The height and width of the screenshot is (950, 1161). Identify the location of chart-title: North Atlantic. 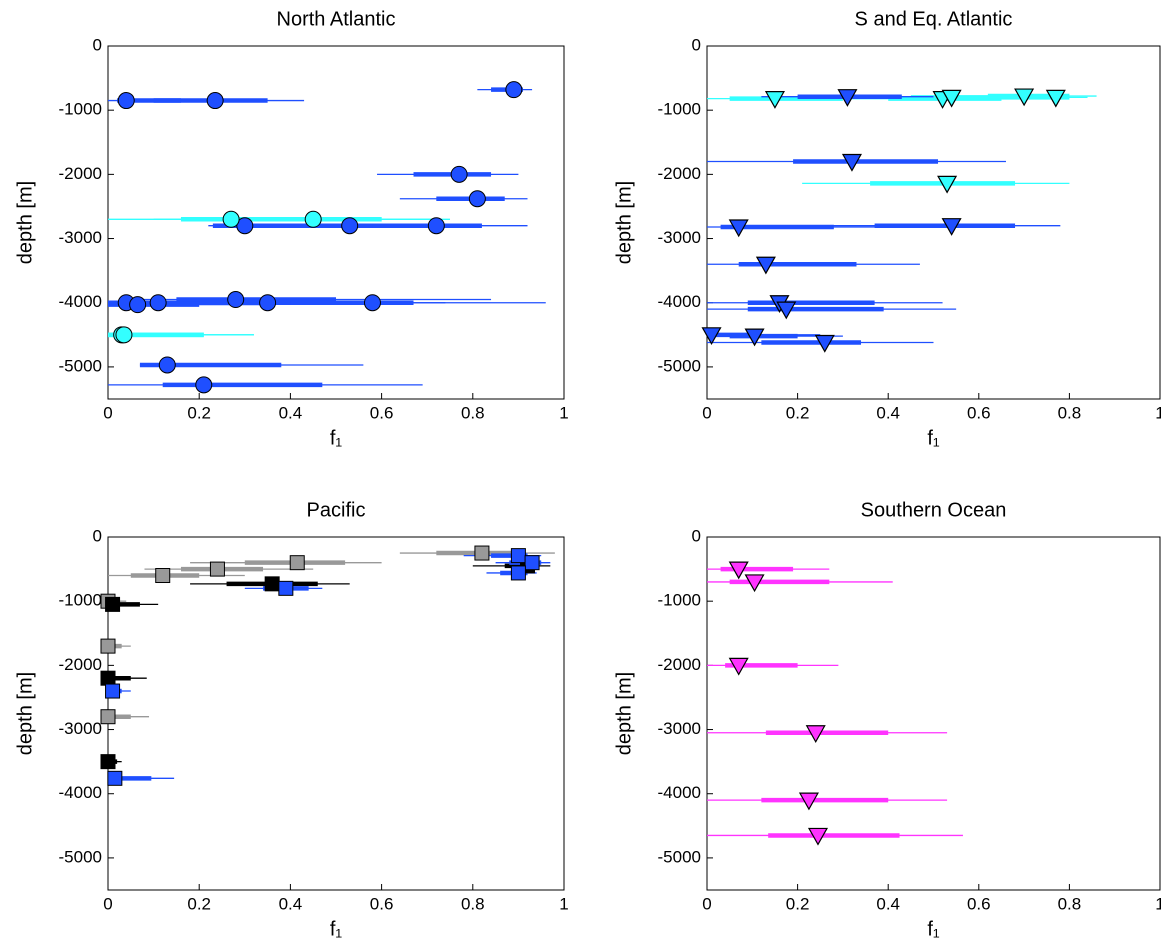
(336, 19).